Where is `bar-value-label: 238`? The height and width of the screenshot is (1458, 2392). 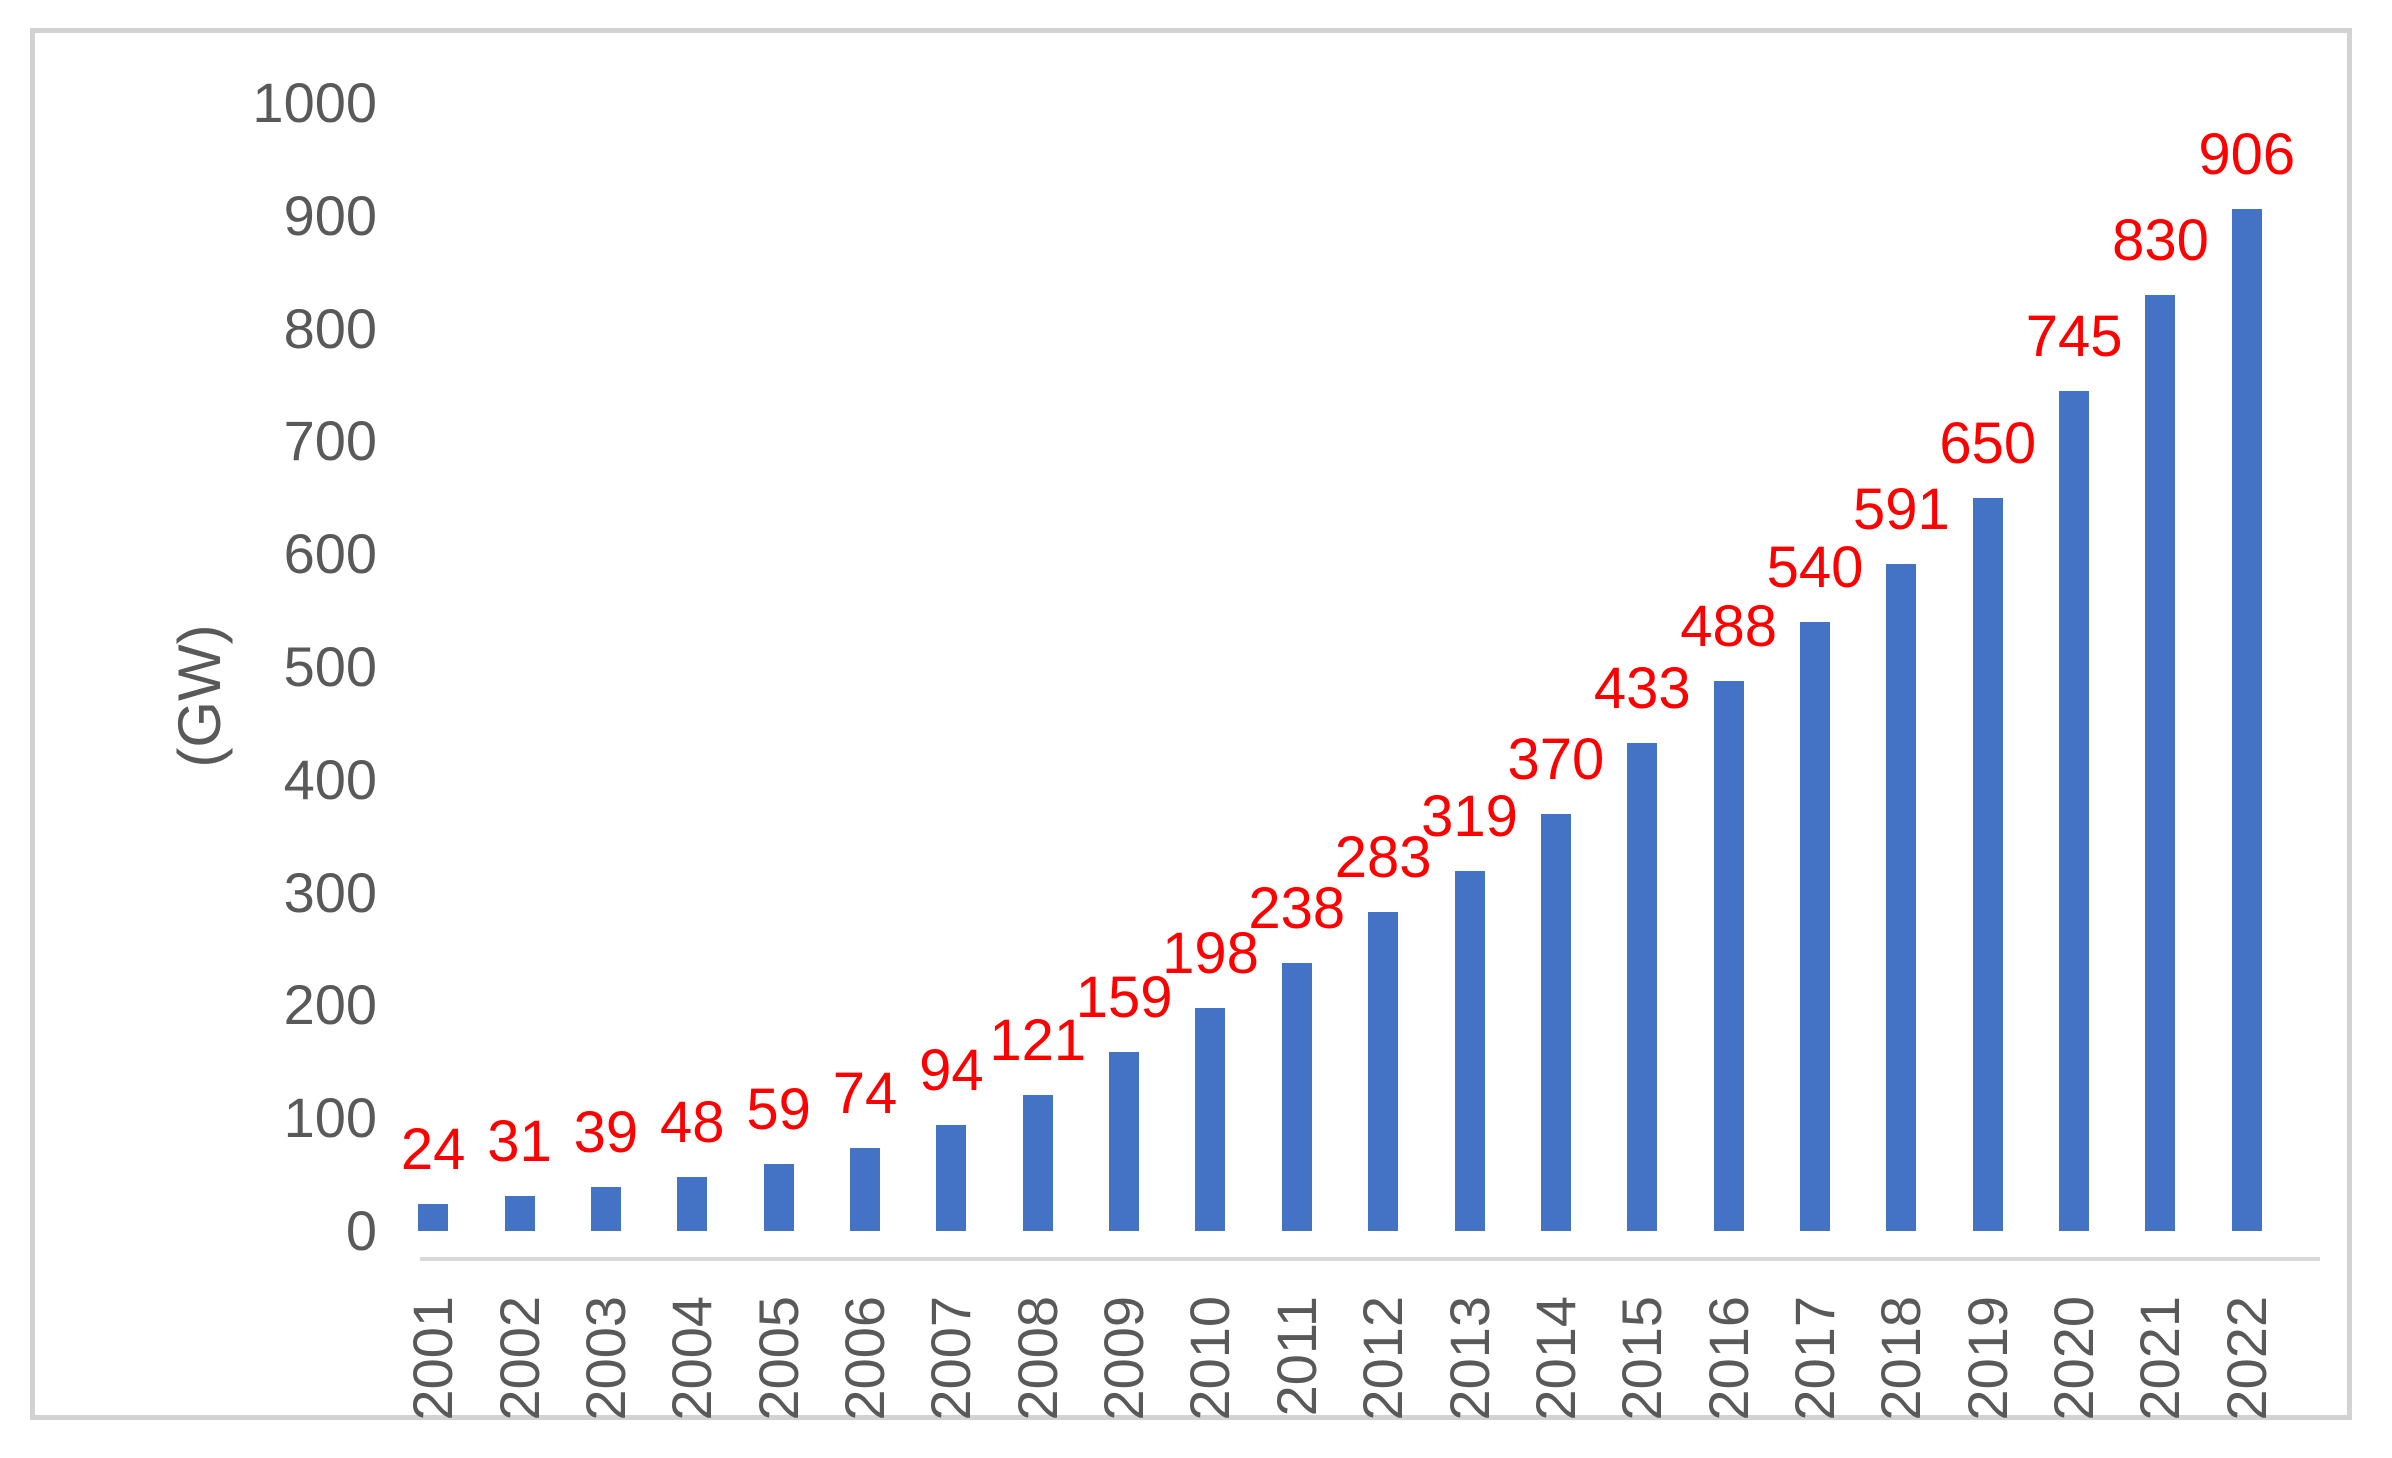
bar-value-label: 238 is located at coordinates (1297, 908).